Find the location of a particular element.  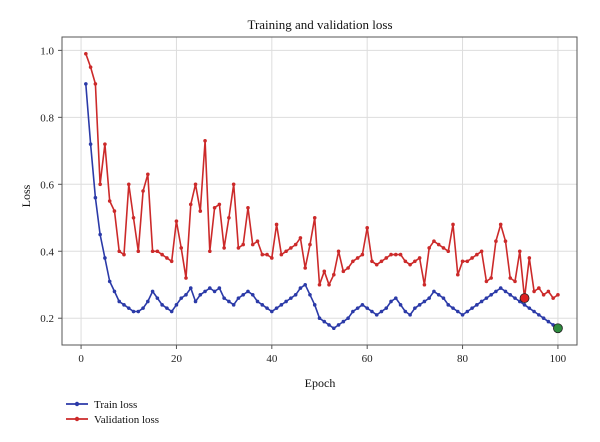

legend-label: Validation loss is located at coordinates (126, 420).